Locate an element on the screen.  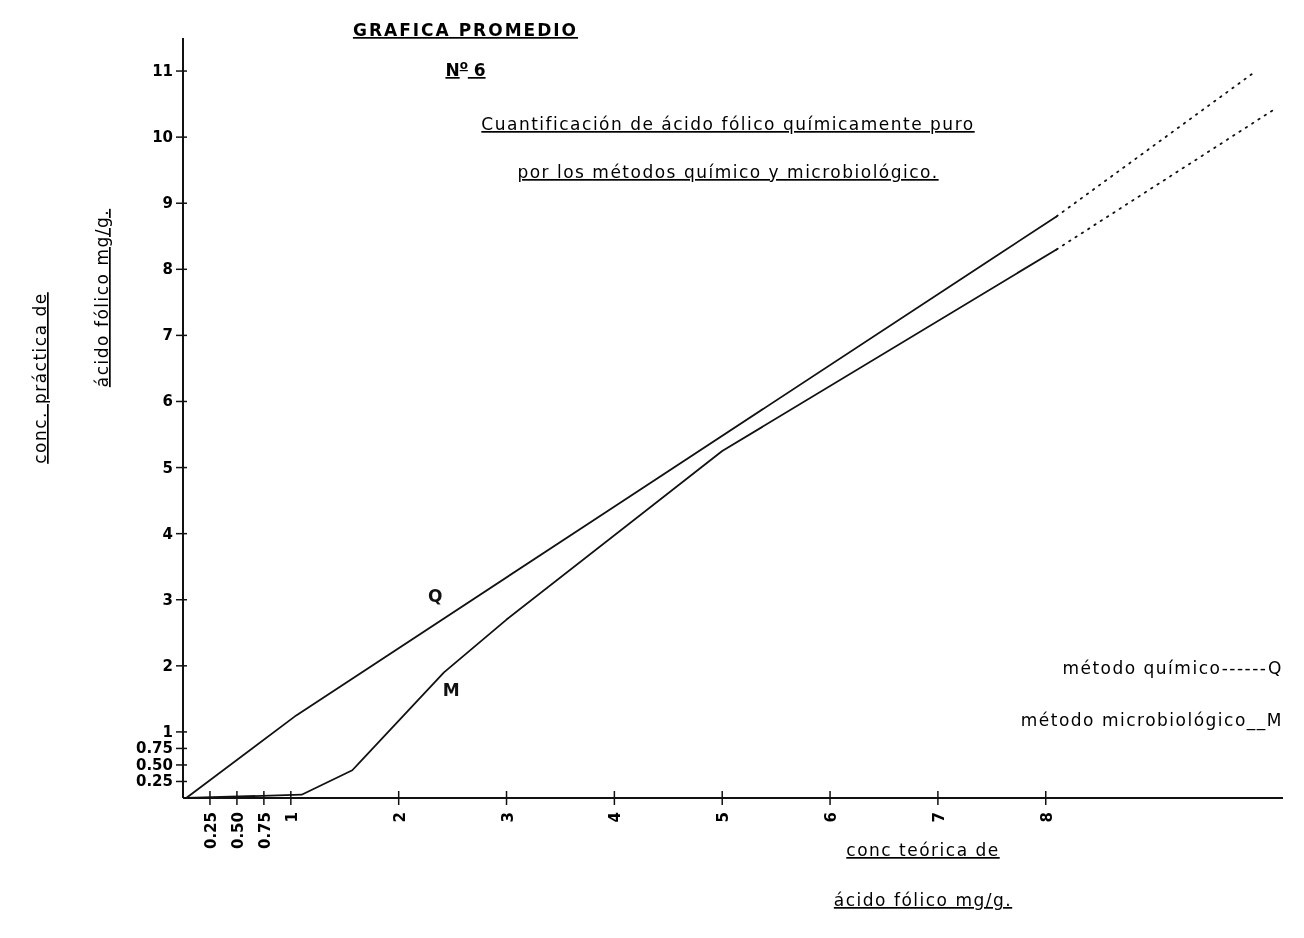
y-tick-label: 8 is located at coordinates (167, 269).